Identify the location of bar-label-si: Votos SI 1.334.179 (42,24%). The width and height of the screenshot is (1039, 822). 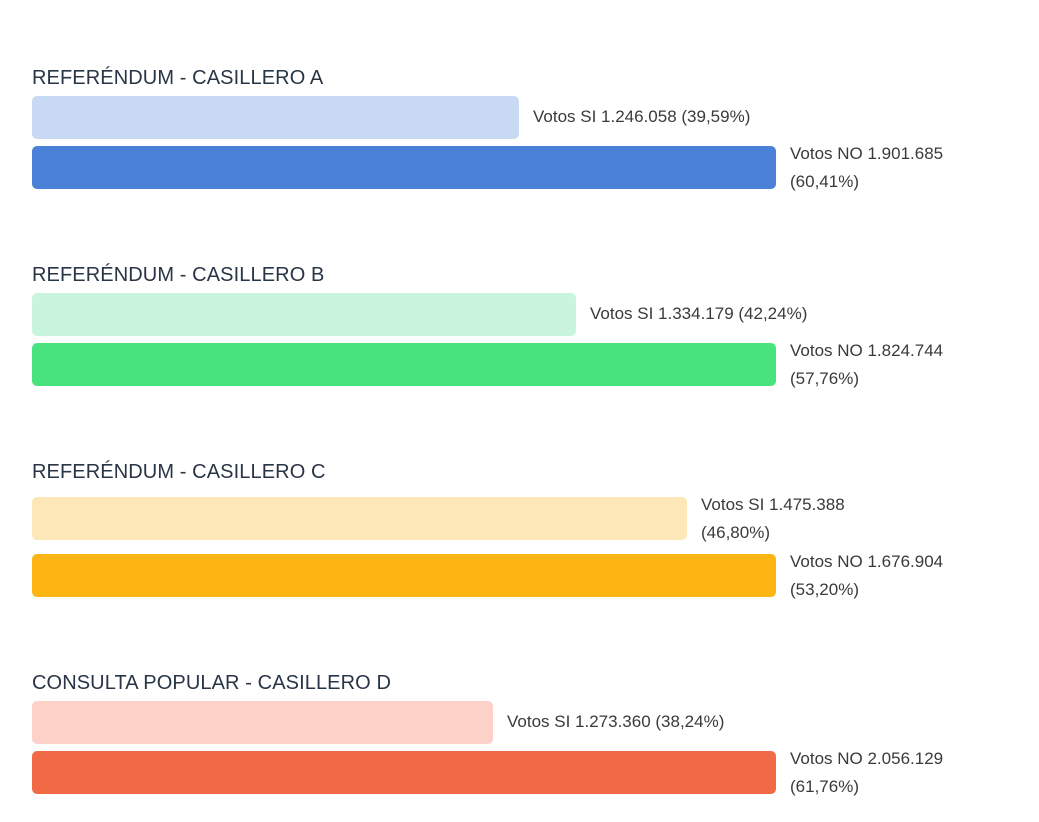
(699, 313).